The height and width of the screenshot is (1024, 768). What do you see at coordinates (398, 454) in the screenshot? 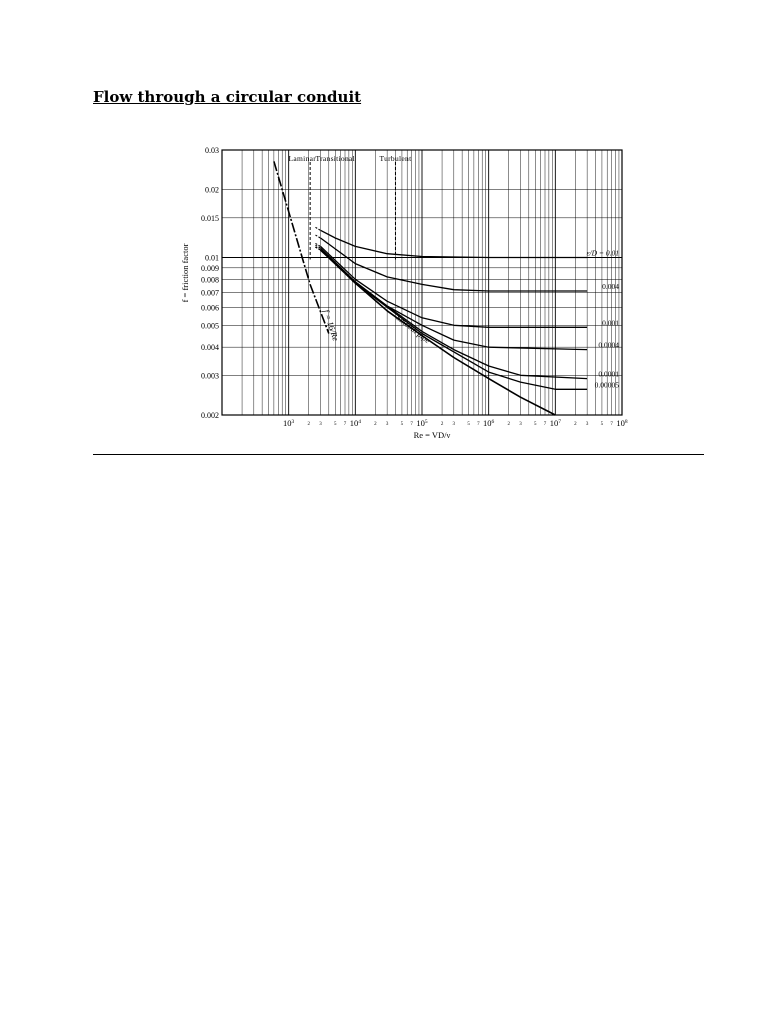
I see `horizontal-divider` at bounding box center [398, 454].